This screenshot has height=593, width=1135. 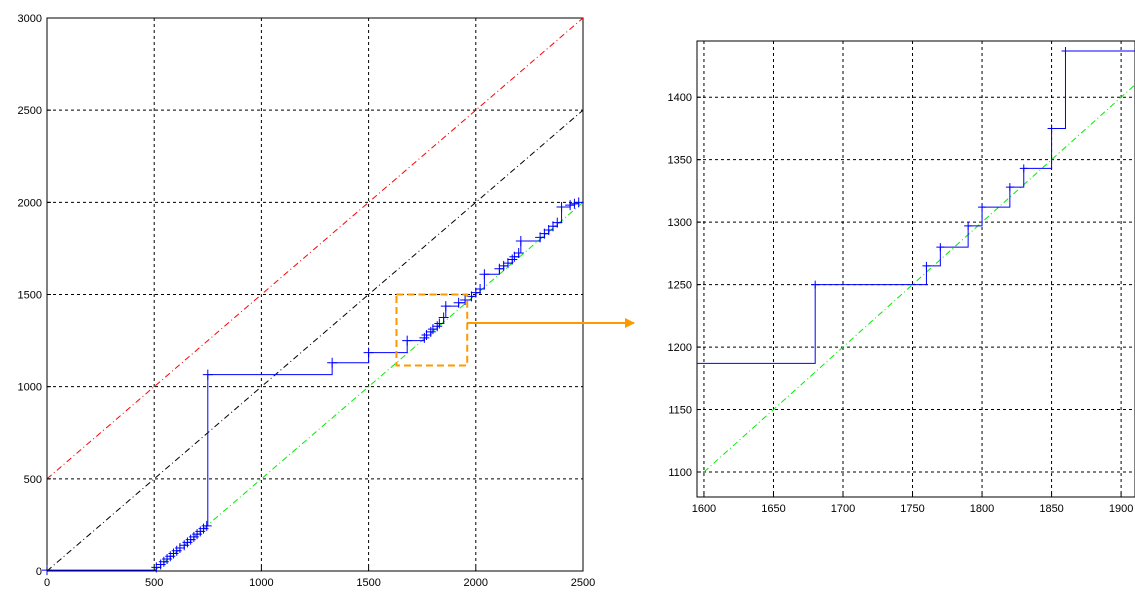 What do you see at coordinates (476, 583) in the screenshot?
I see `main-x-tick-label: 2000` at bounding box center [476, 583].